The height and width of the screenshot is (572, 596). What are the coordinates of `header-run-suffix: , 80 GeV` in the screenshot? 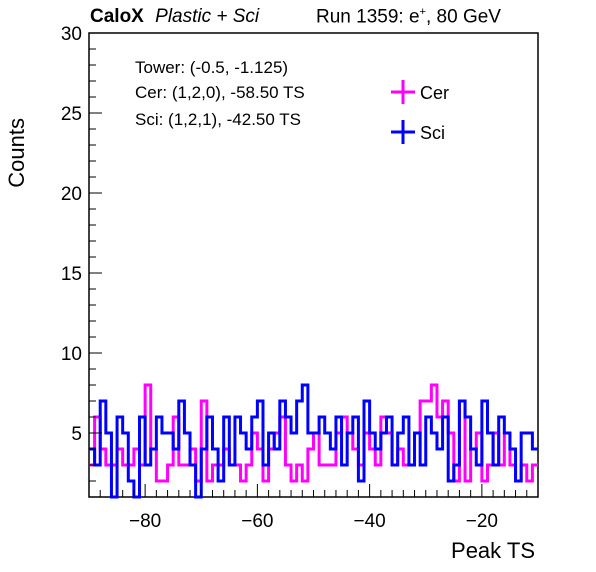 It's located at (463, 17).